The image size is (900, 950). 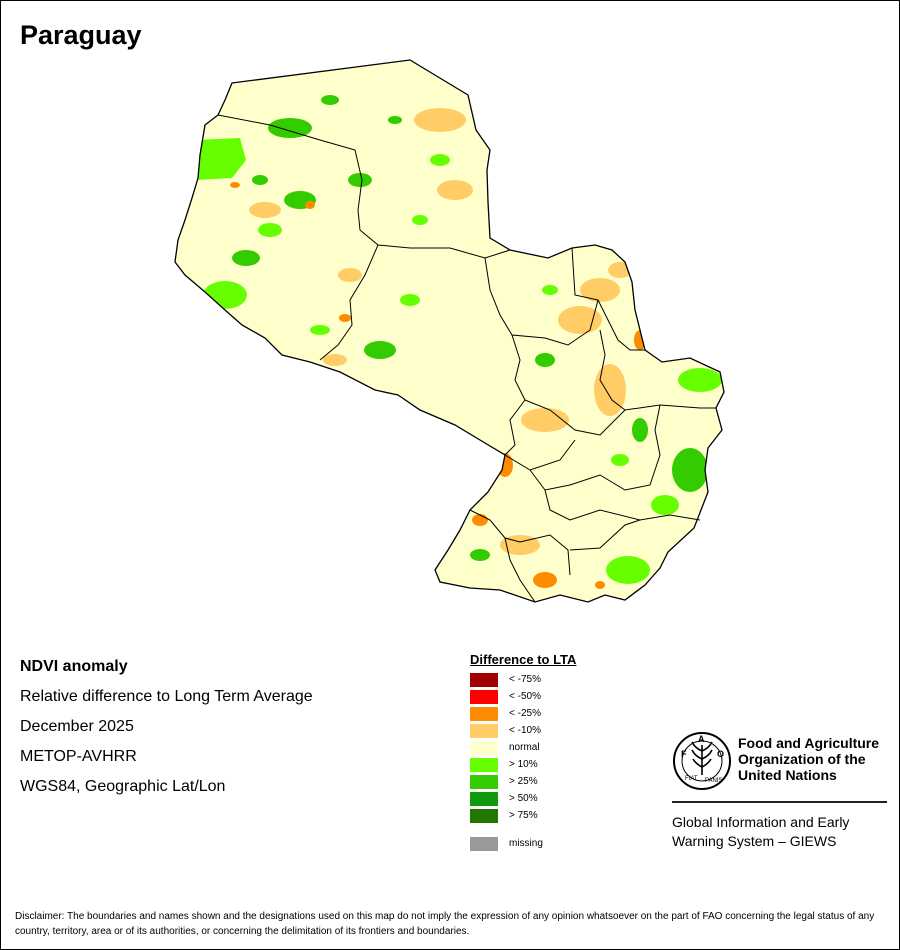 I want to click on legend-label: missing, so click(x=526, y=843).